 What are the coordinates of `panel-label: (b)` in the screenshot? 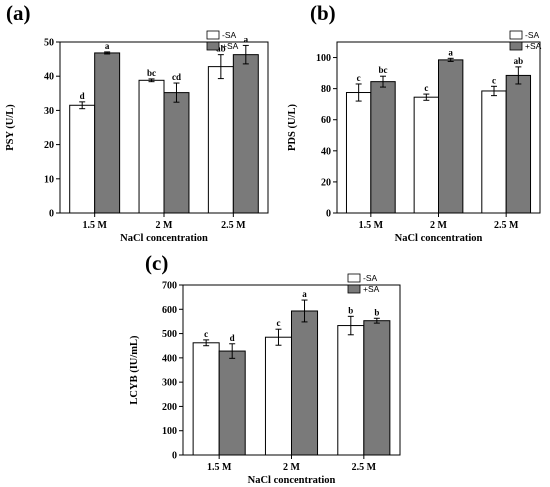 It's located at (323, 13).